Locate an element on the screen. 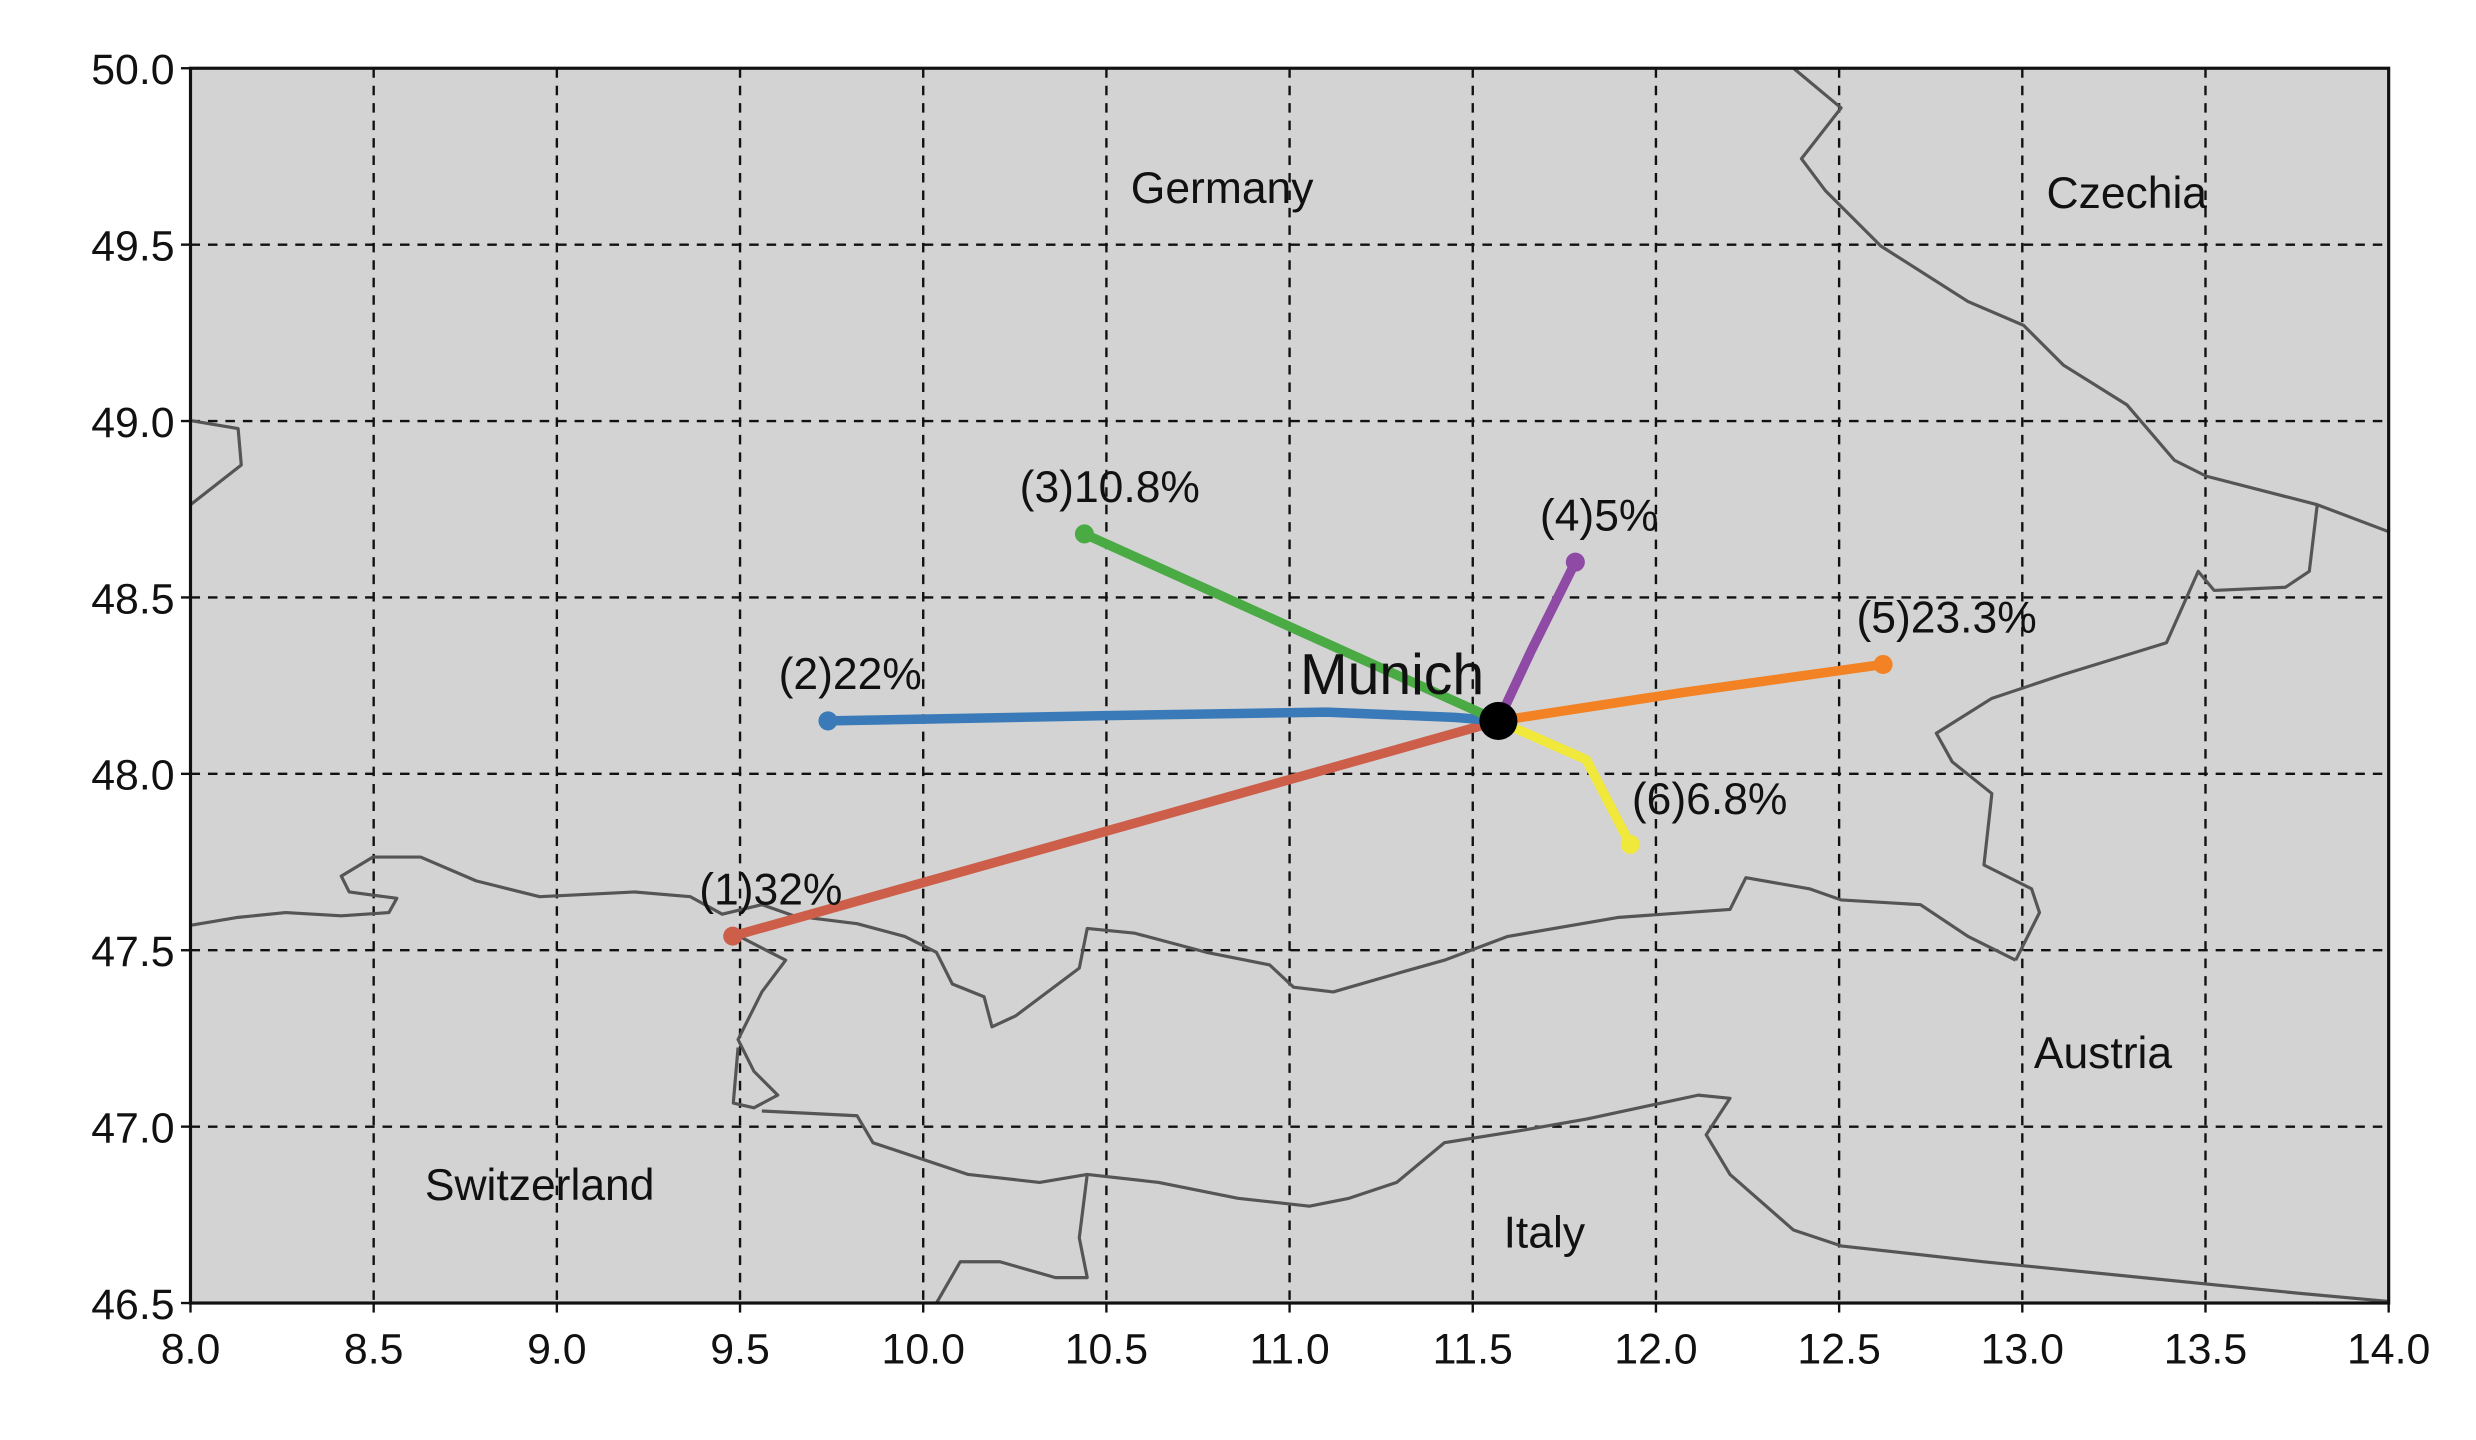 The height and width of the screenshot is (1440, 2476). y-tick-label: 49.5 is located at coordinates (132, 247).